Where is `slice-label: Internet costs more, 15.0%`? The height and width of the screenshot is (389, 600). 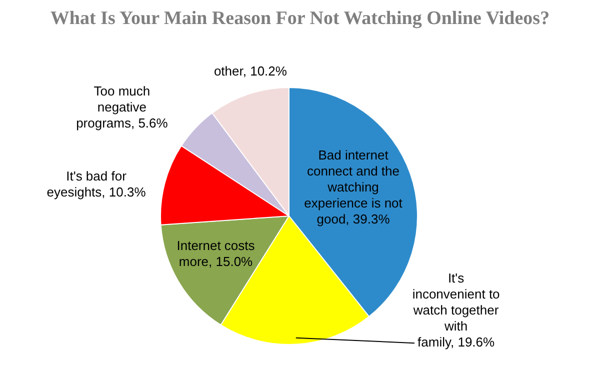
slice-label: Internet costs more, 15.0% is located at coordinates (216, 254).